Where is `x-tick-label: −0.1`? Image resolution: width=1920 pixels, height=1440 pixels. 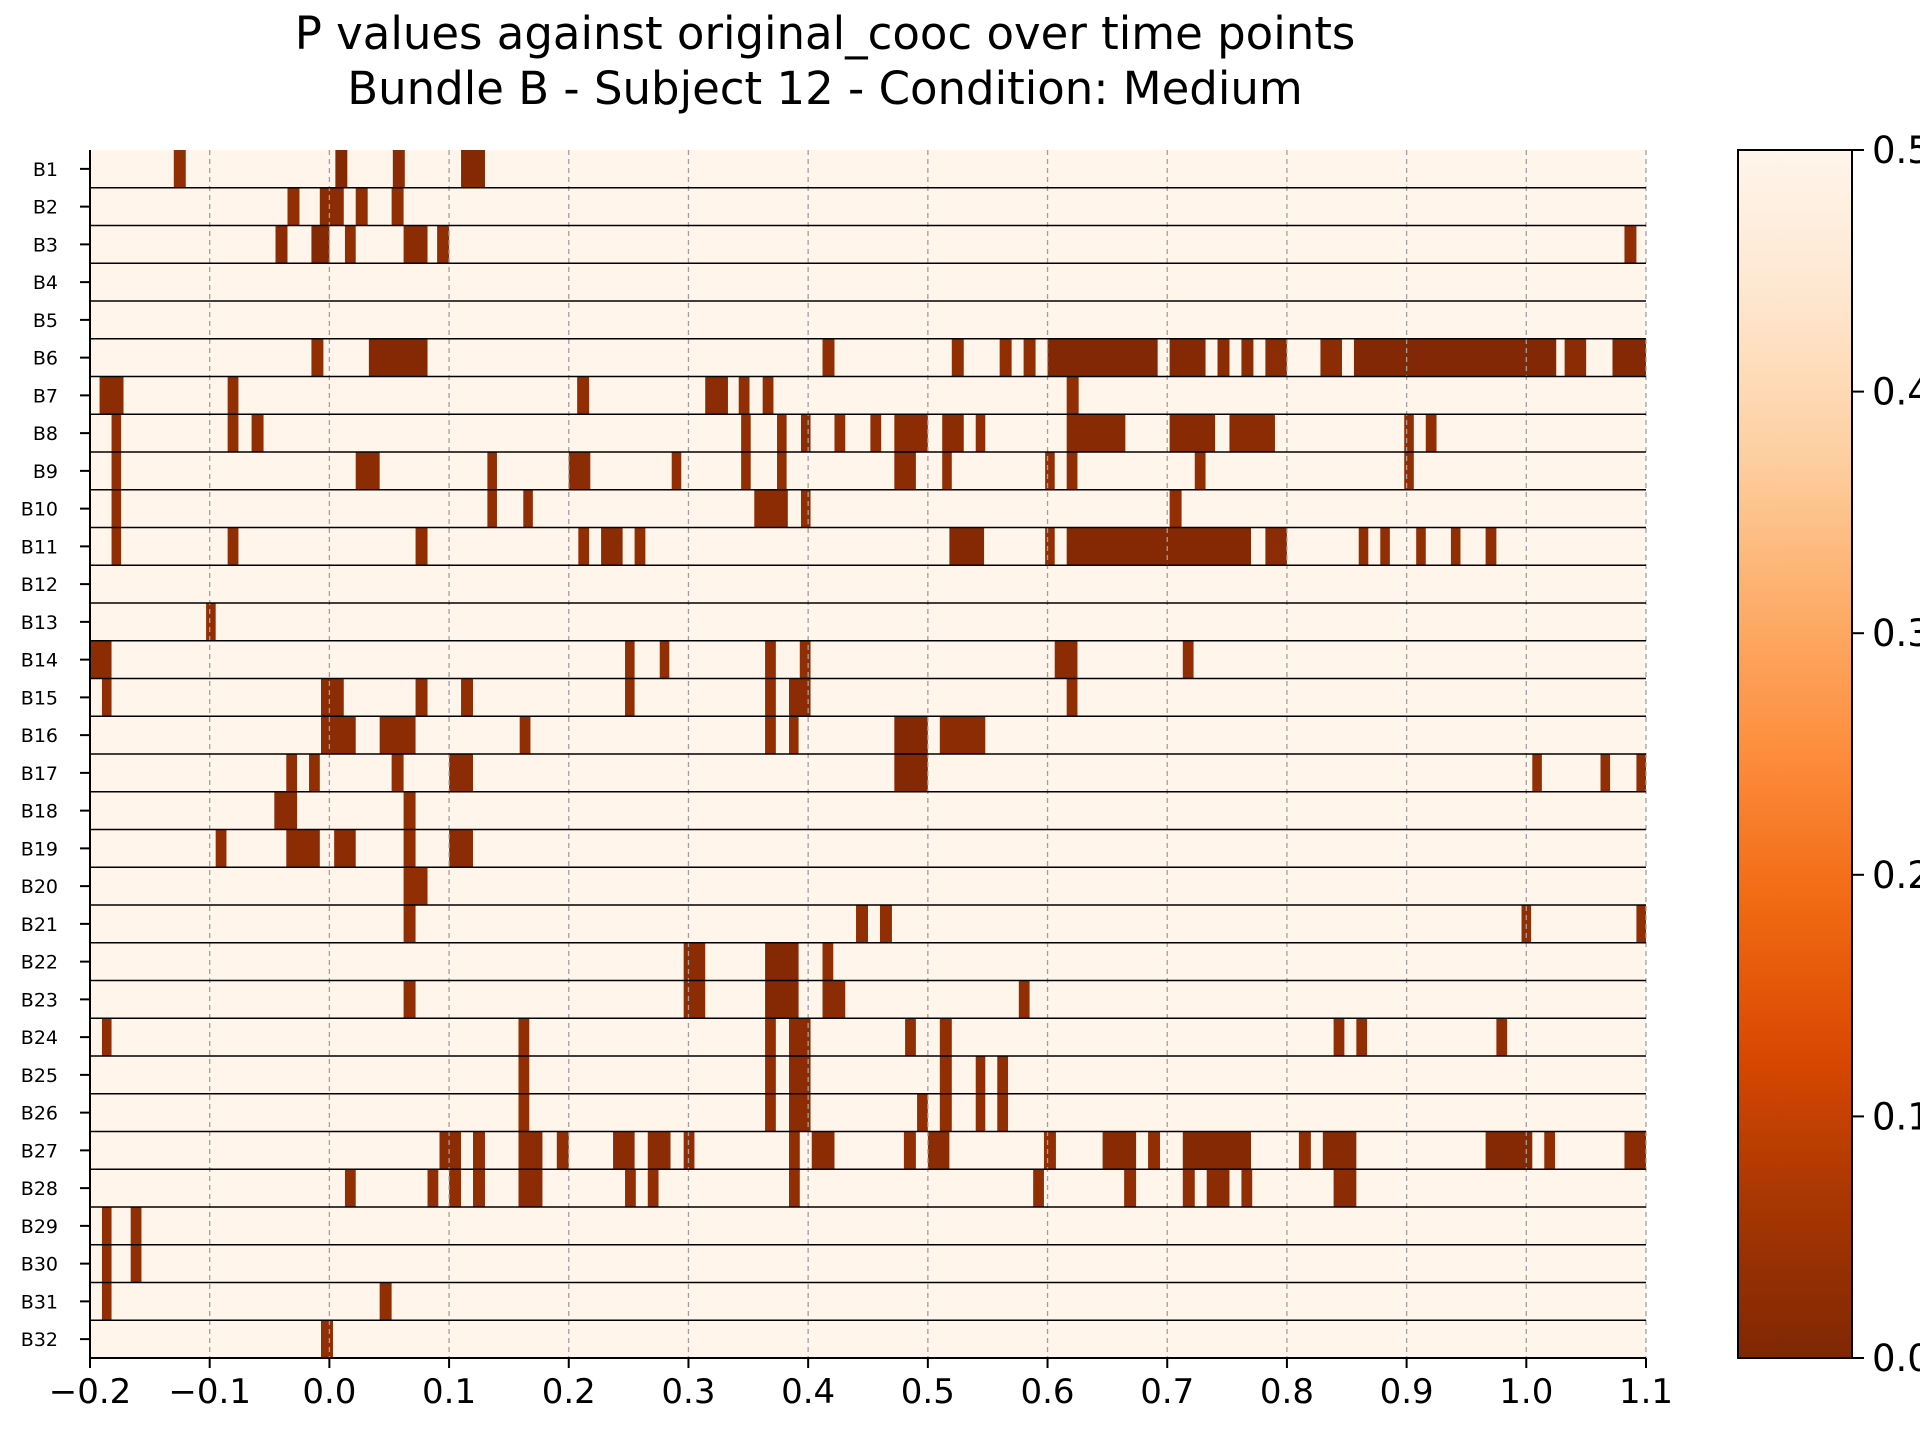
x-tick-label: −0.1 is located at coordinates (209, 1392).